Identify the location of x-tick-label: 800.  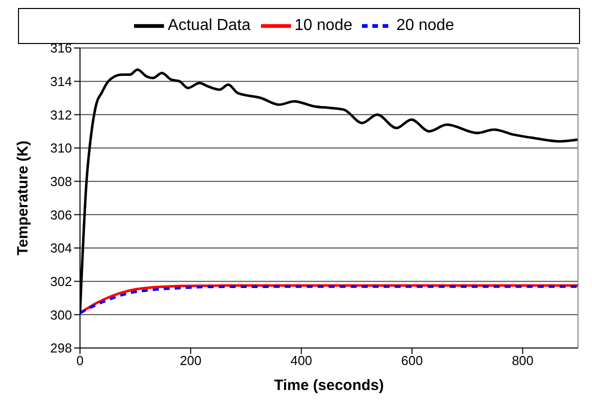
(523, 360).